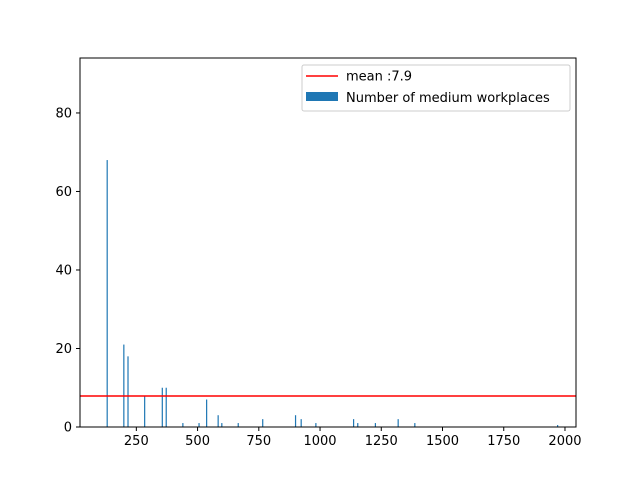 The height and width of the screenshot is (480, 640). Describe the element at coordinates (442, 441) in the screenshot. I see `x-tick-label: 1500` at that location.